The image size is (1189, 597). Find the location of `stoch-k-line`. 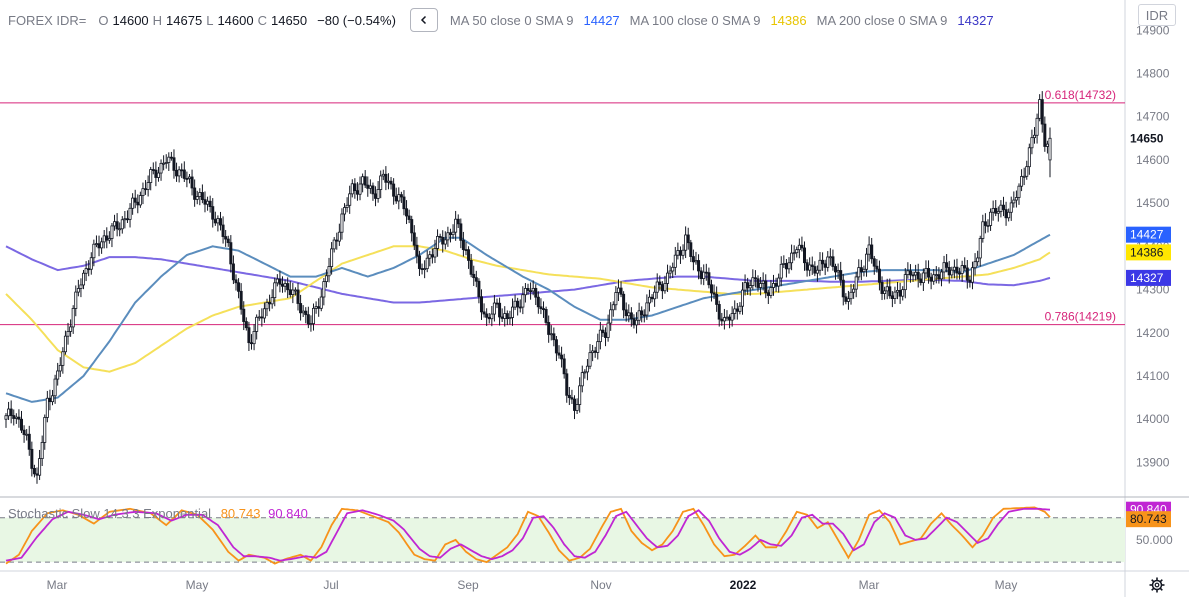

stoch-k-line is located at coordinates (528, 535).